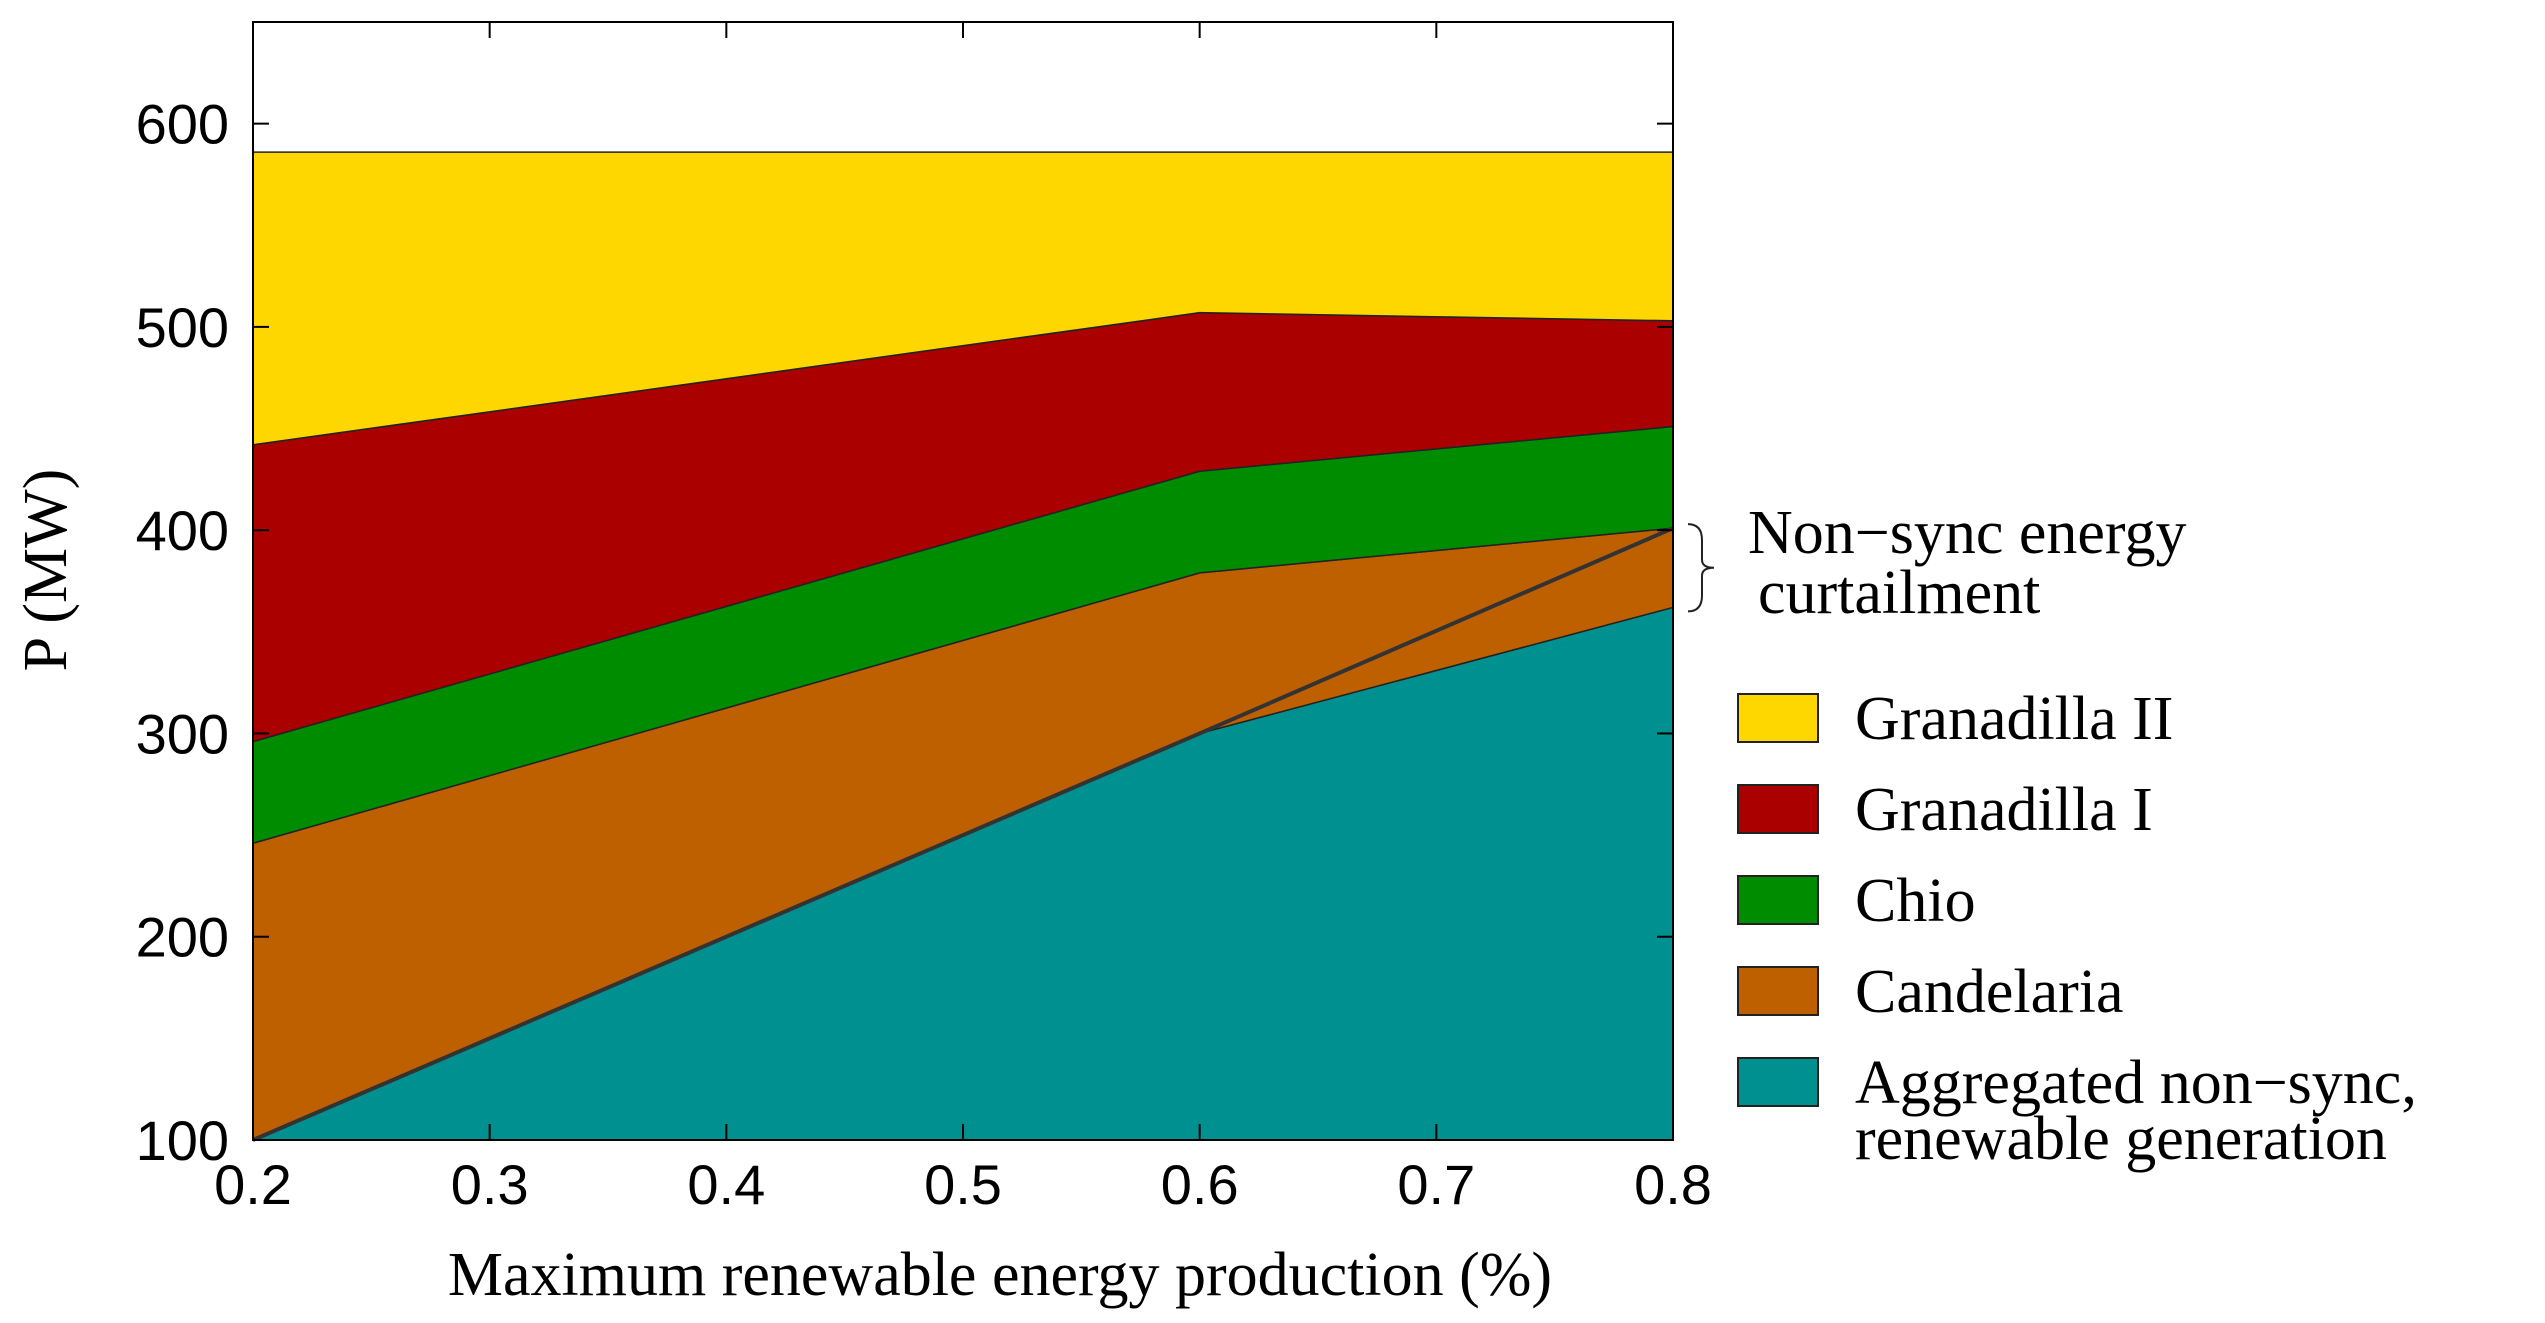 This screenshot has height=1323, width=2545. I want to click on y-axis-label: P (MW), so click(46, 570).